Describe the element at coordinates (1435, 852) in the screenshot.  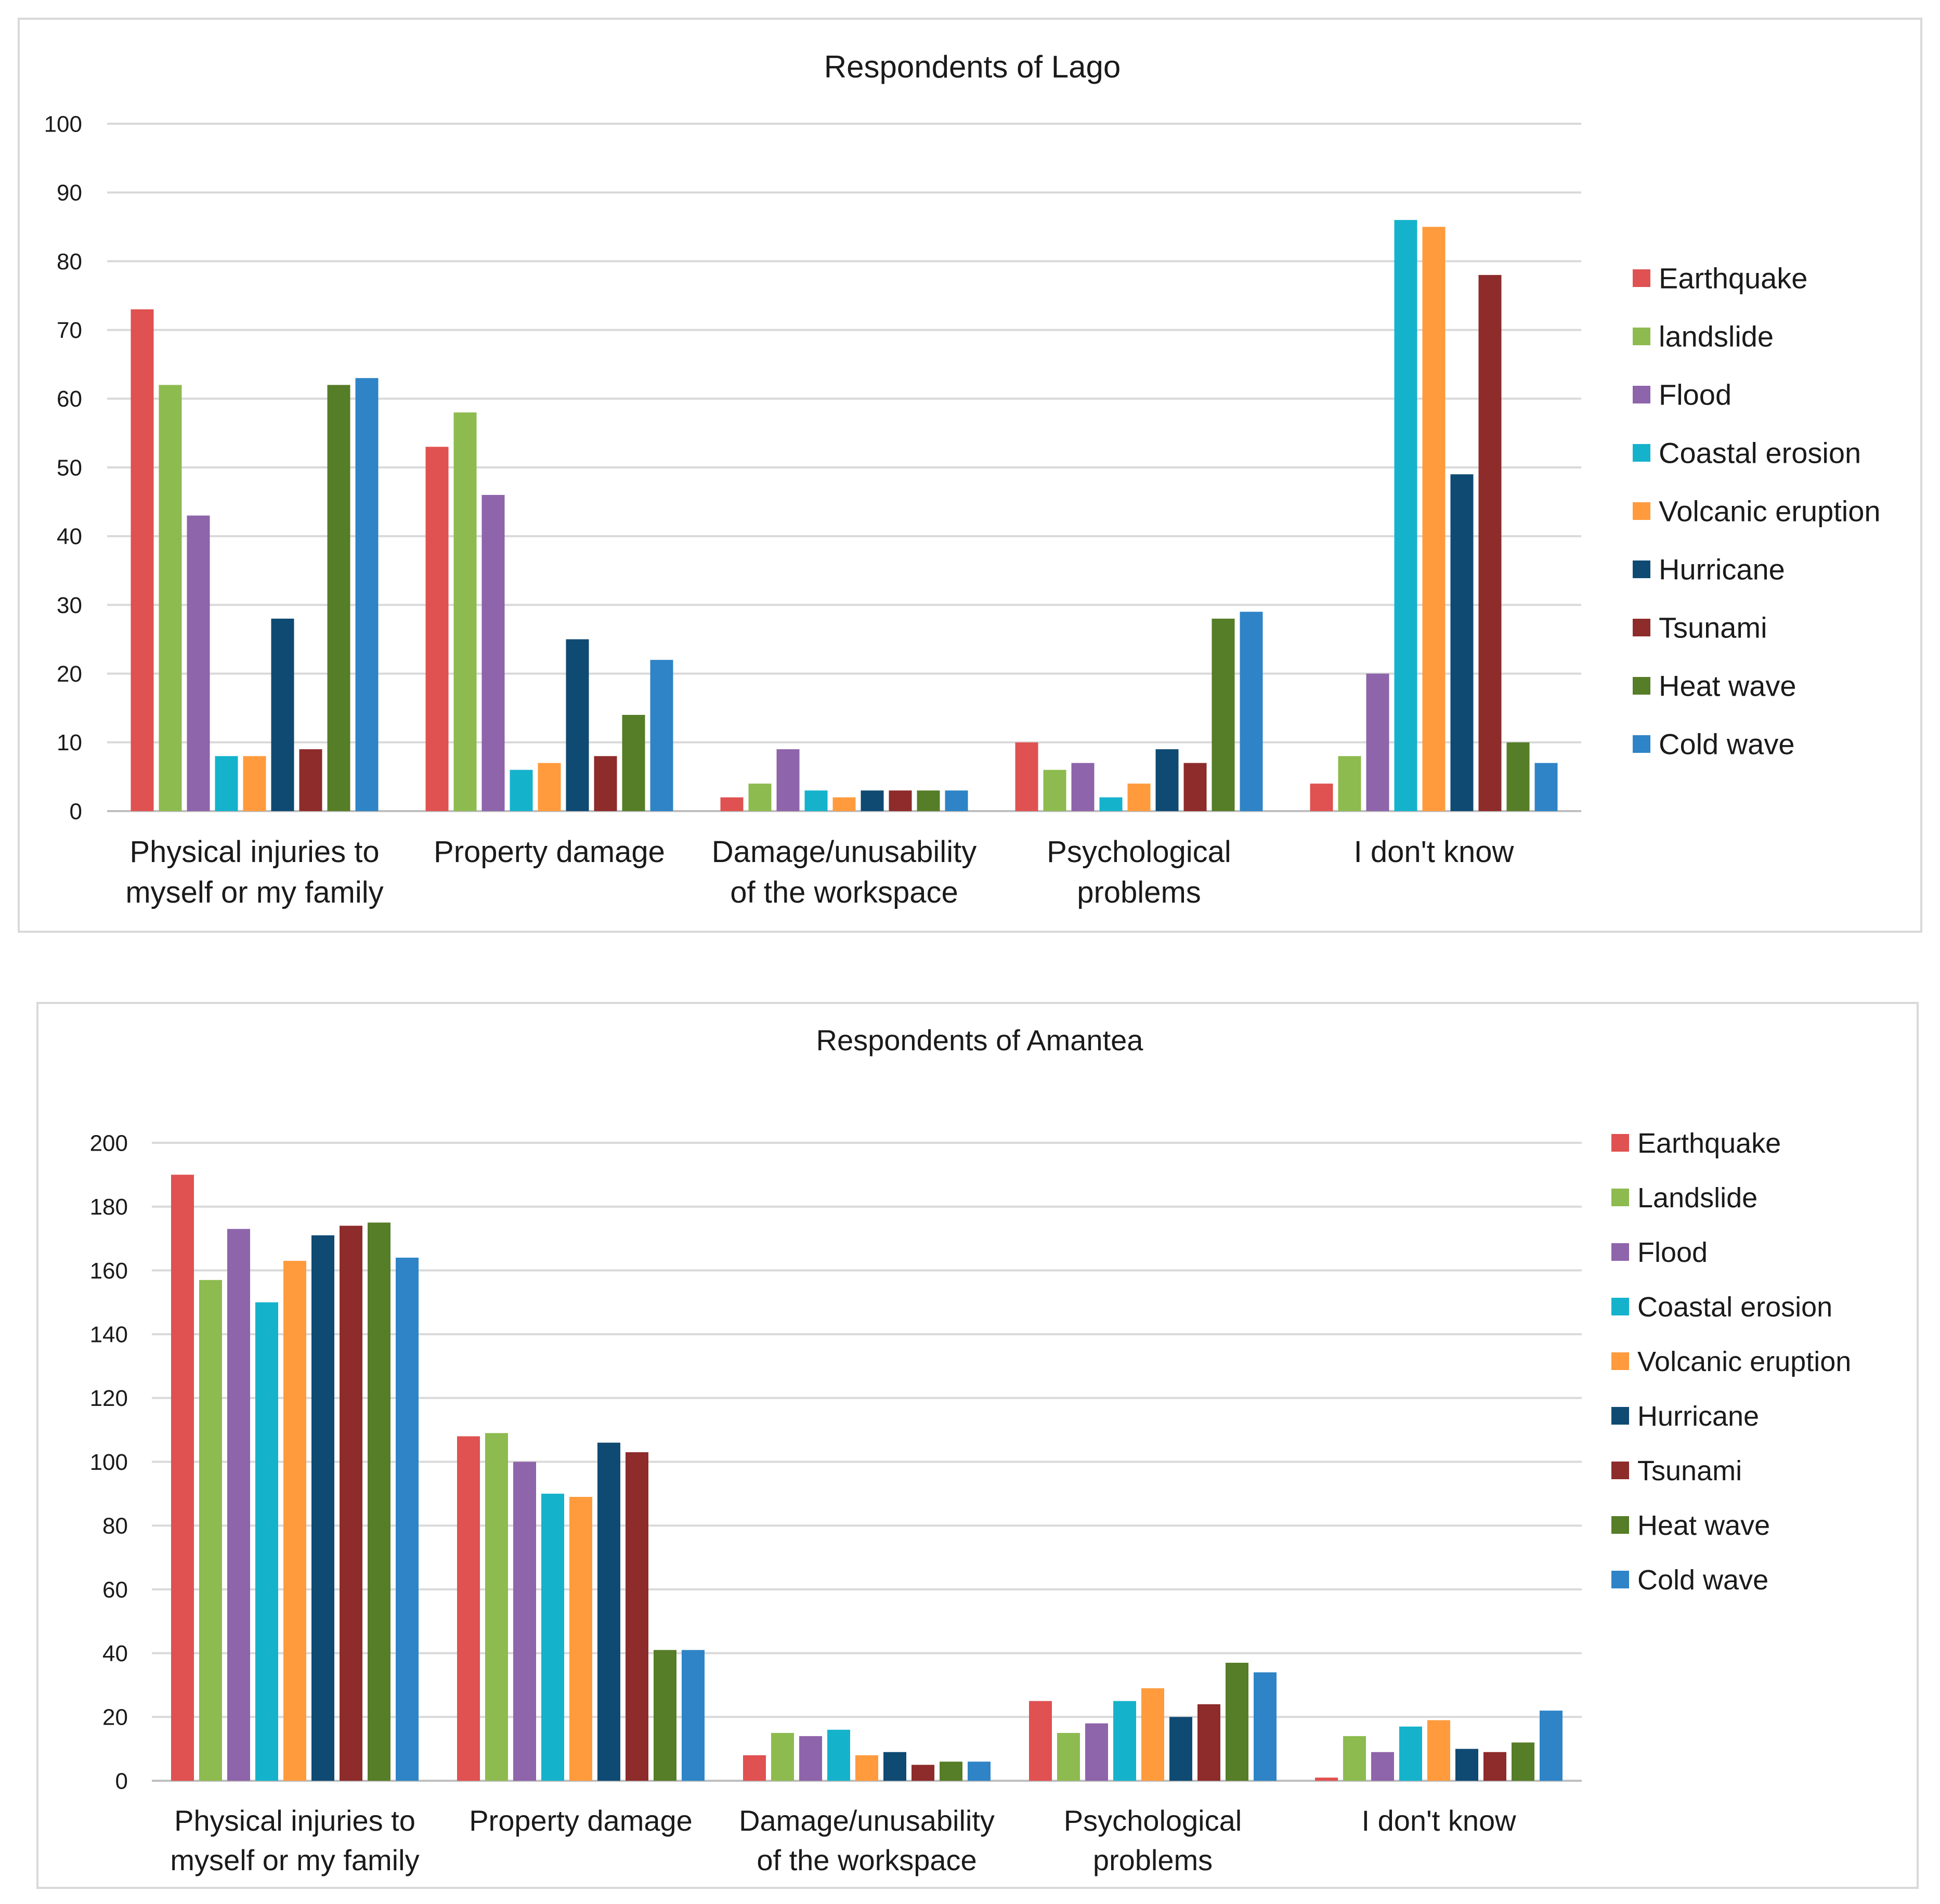
I see `category-label: I don't know` at that location.